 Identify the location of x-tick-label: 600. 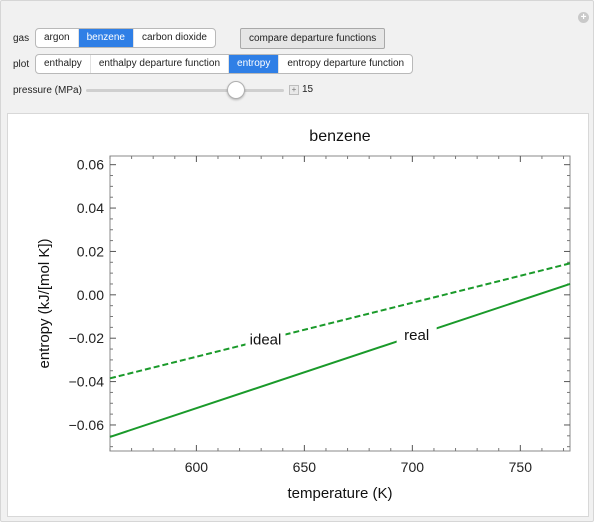
(197, 467).